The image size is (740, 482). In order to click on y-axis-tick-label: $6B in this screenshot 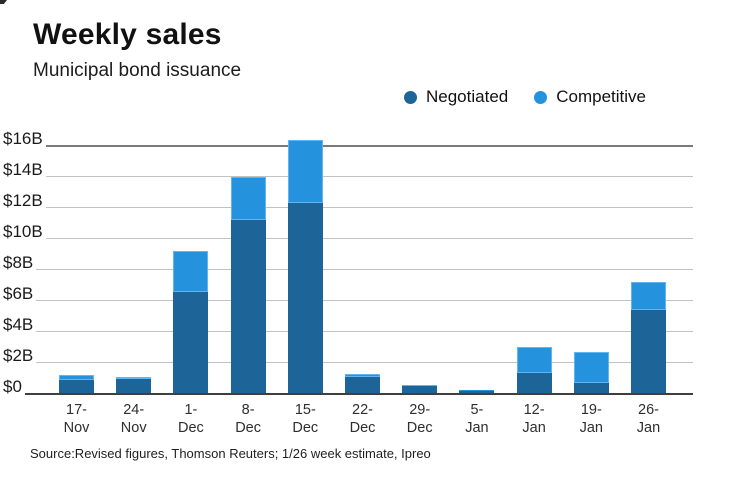, I will do `click(18, 293)`.